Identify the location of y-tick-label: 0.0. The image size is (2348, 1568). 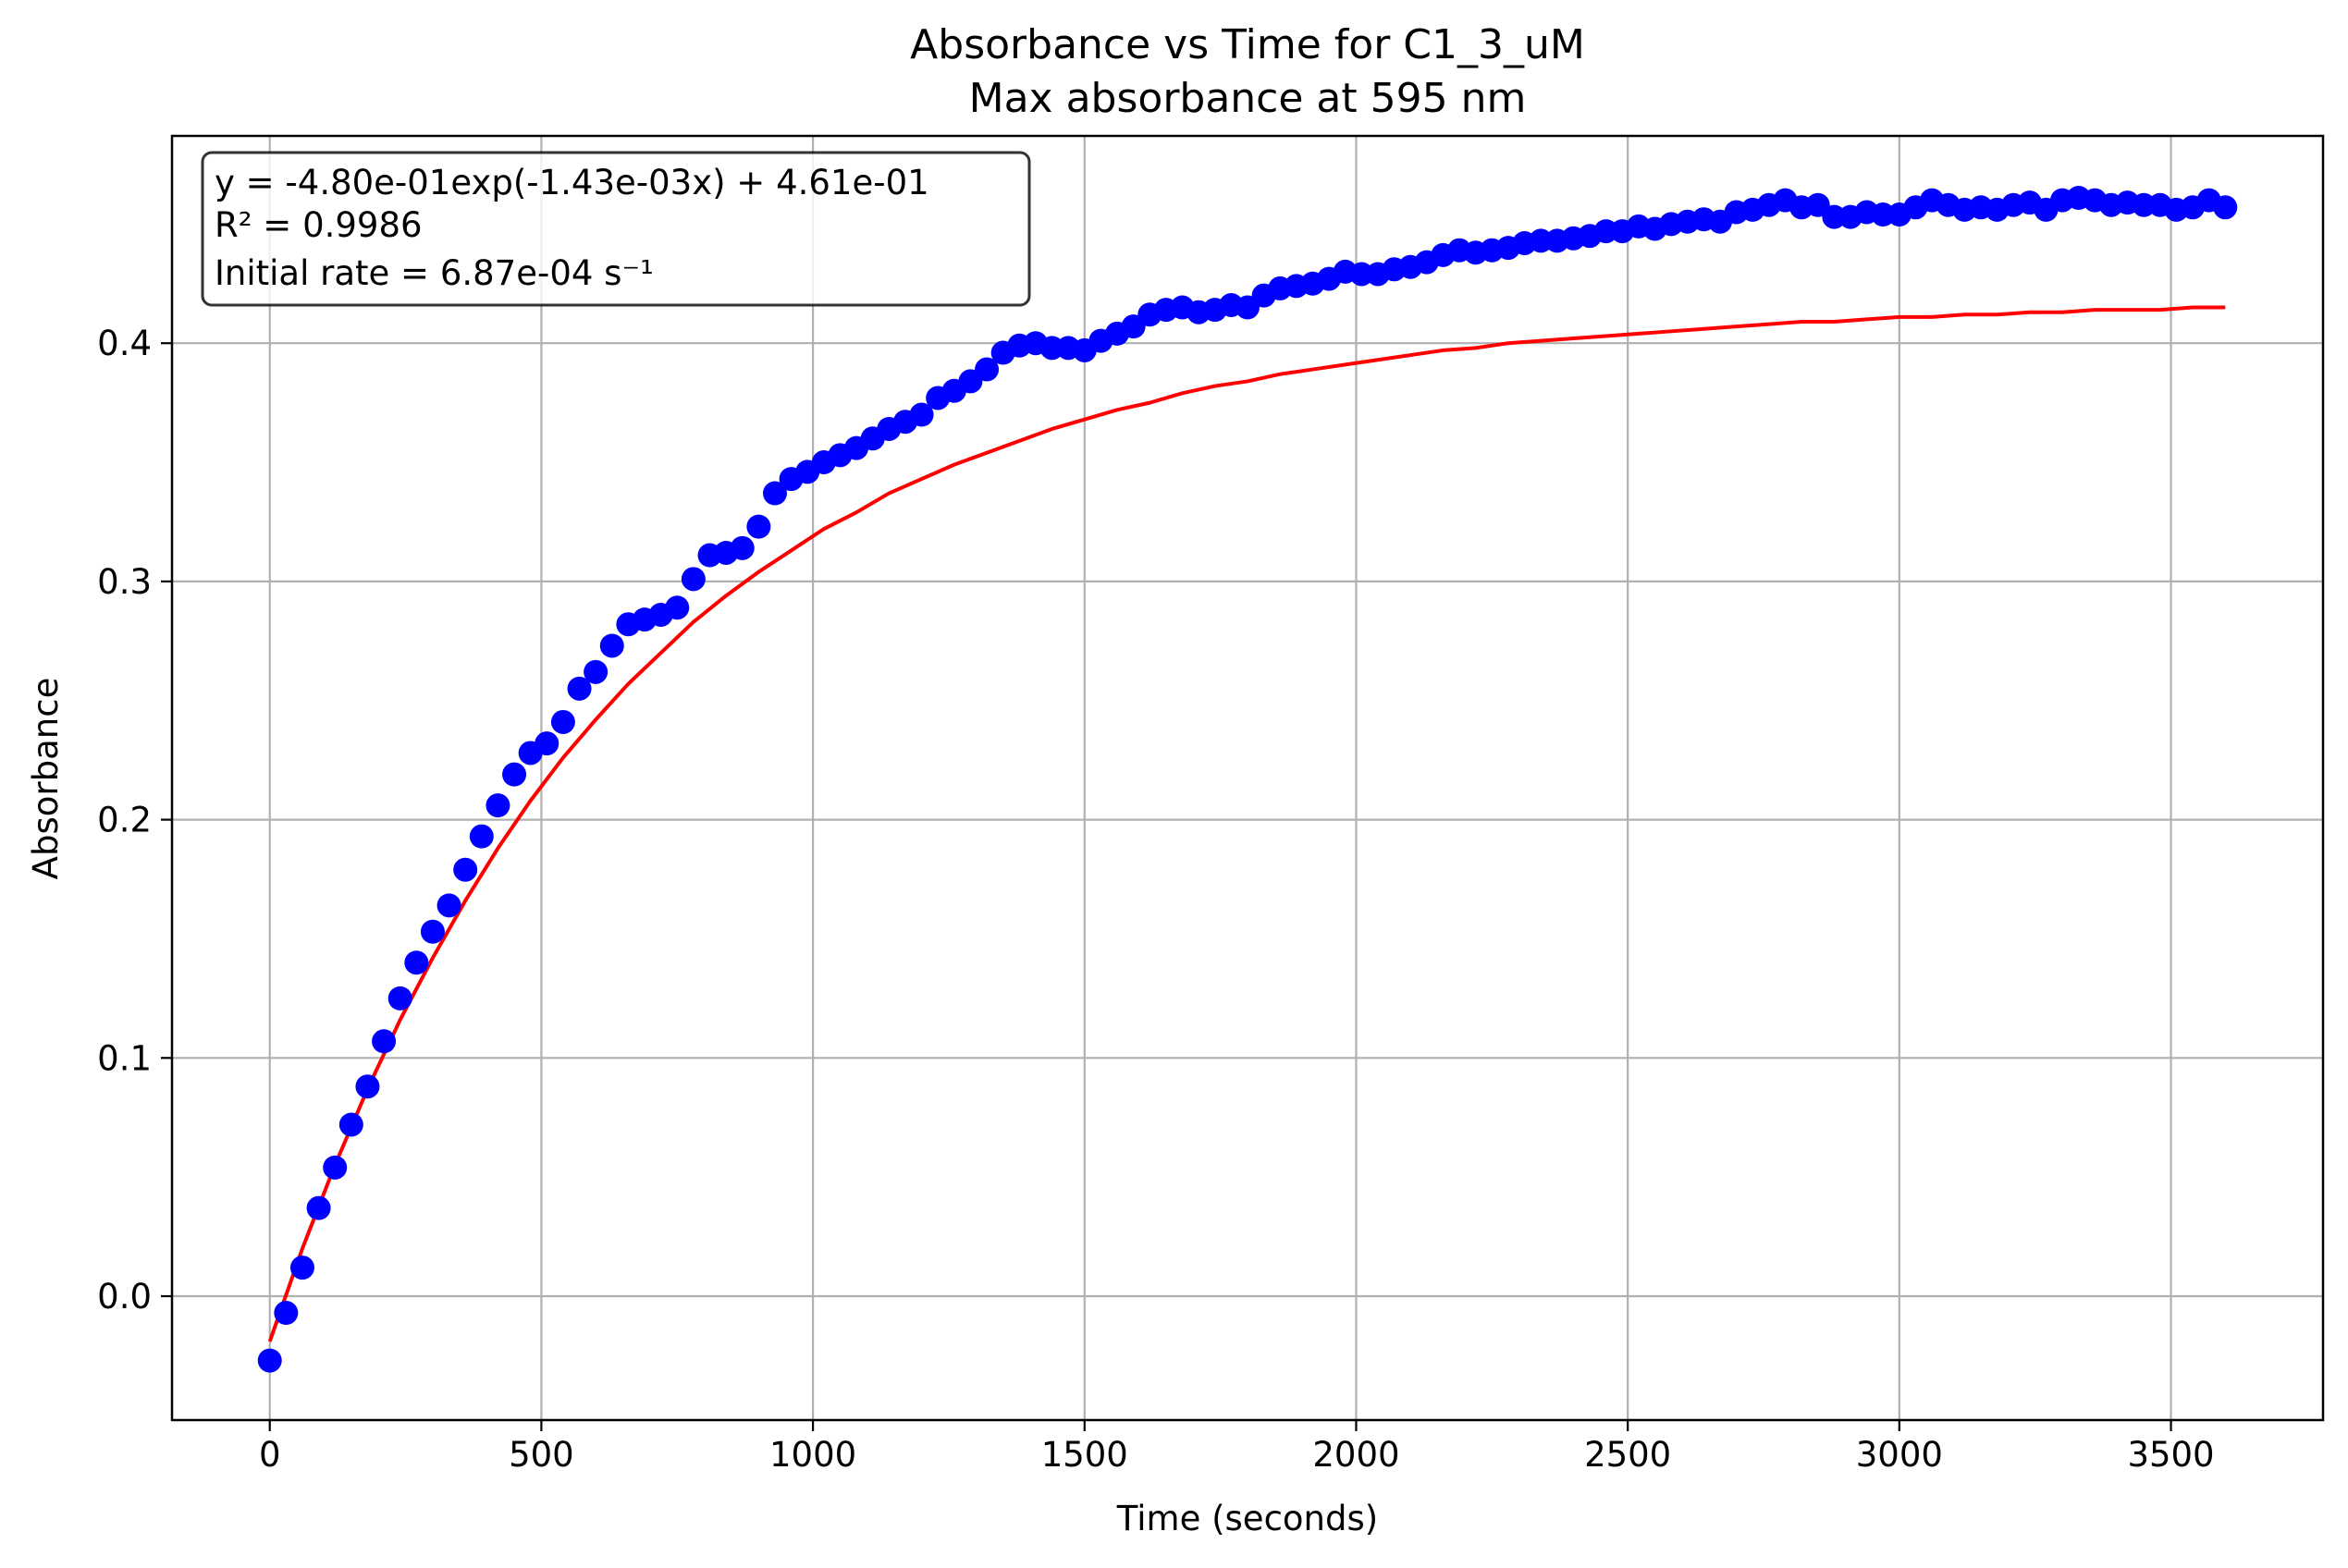
(124, 1297).